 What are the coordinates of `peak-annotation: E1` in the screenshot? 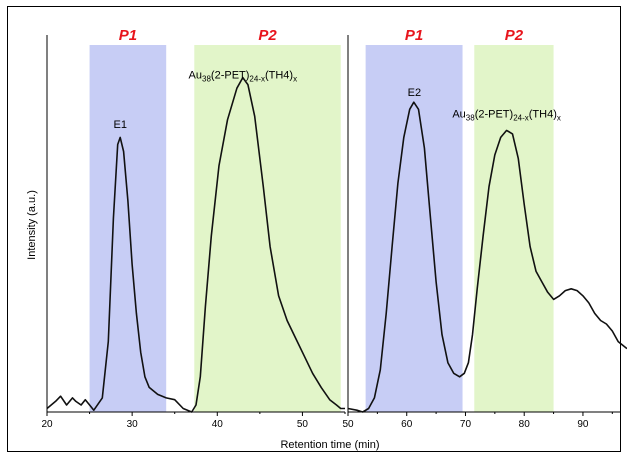 It's located at (119, 125).